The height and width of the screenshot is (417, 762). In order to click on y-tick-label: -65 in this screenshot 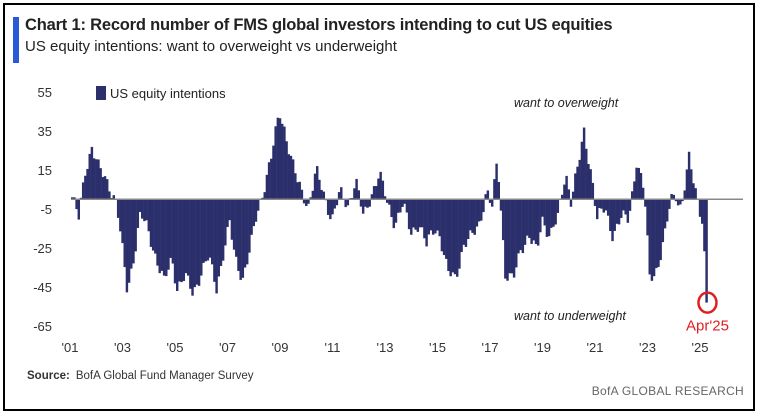, I will do `click(42, 326)`.